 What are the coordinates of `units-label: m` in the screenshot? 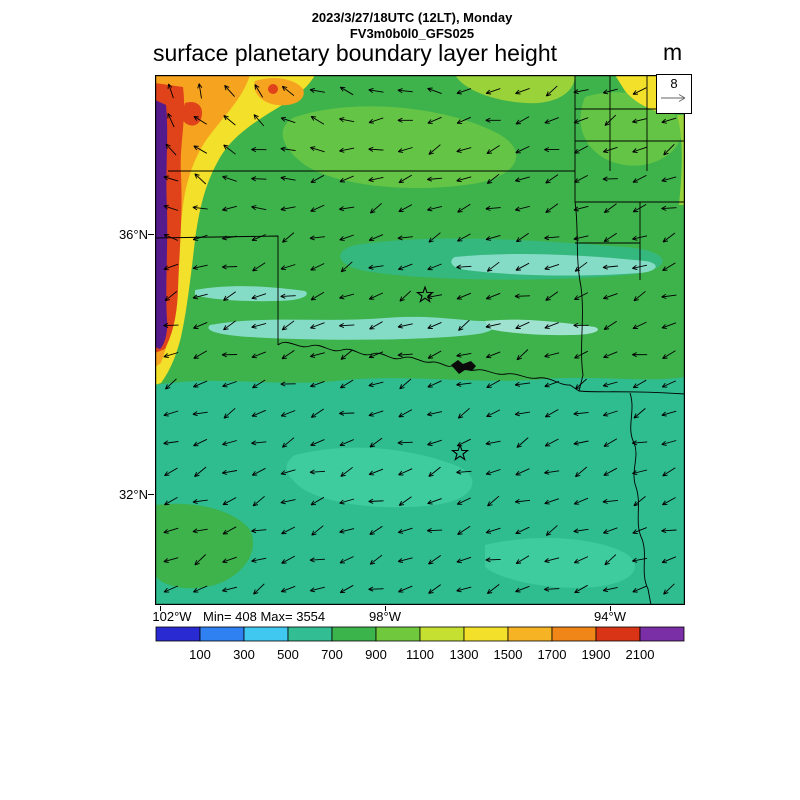 It's located at (673, 52).